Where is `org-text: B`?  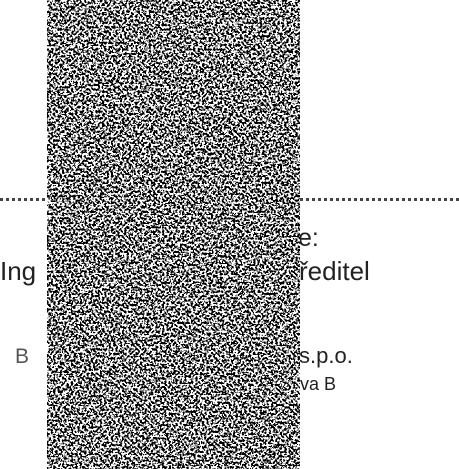 org-text: B is located at coordinates (22, 356).